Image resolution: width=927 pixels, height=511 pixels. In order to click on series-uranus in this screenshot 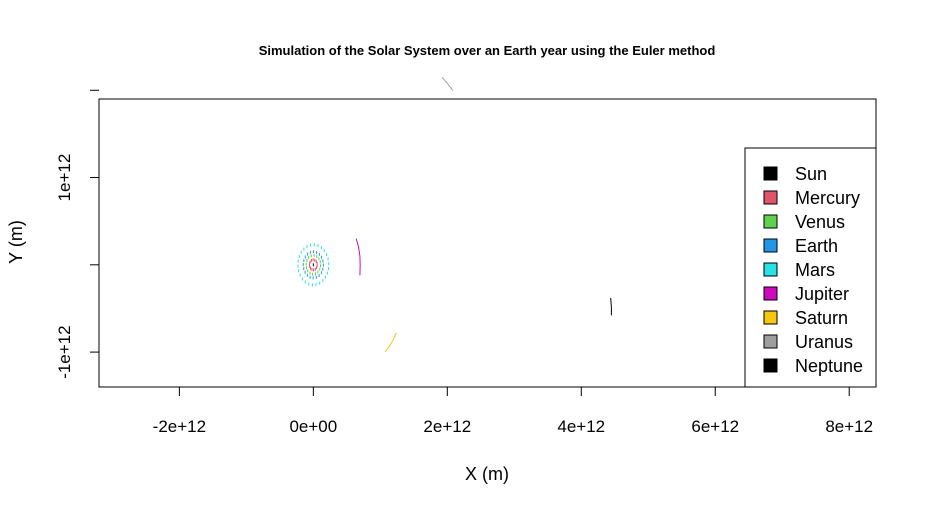, I will do `click(447, 83)`.